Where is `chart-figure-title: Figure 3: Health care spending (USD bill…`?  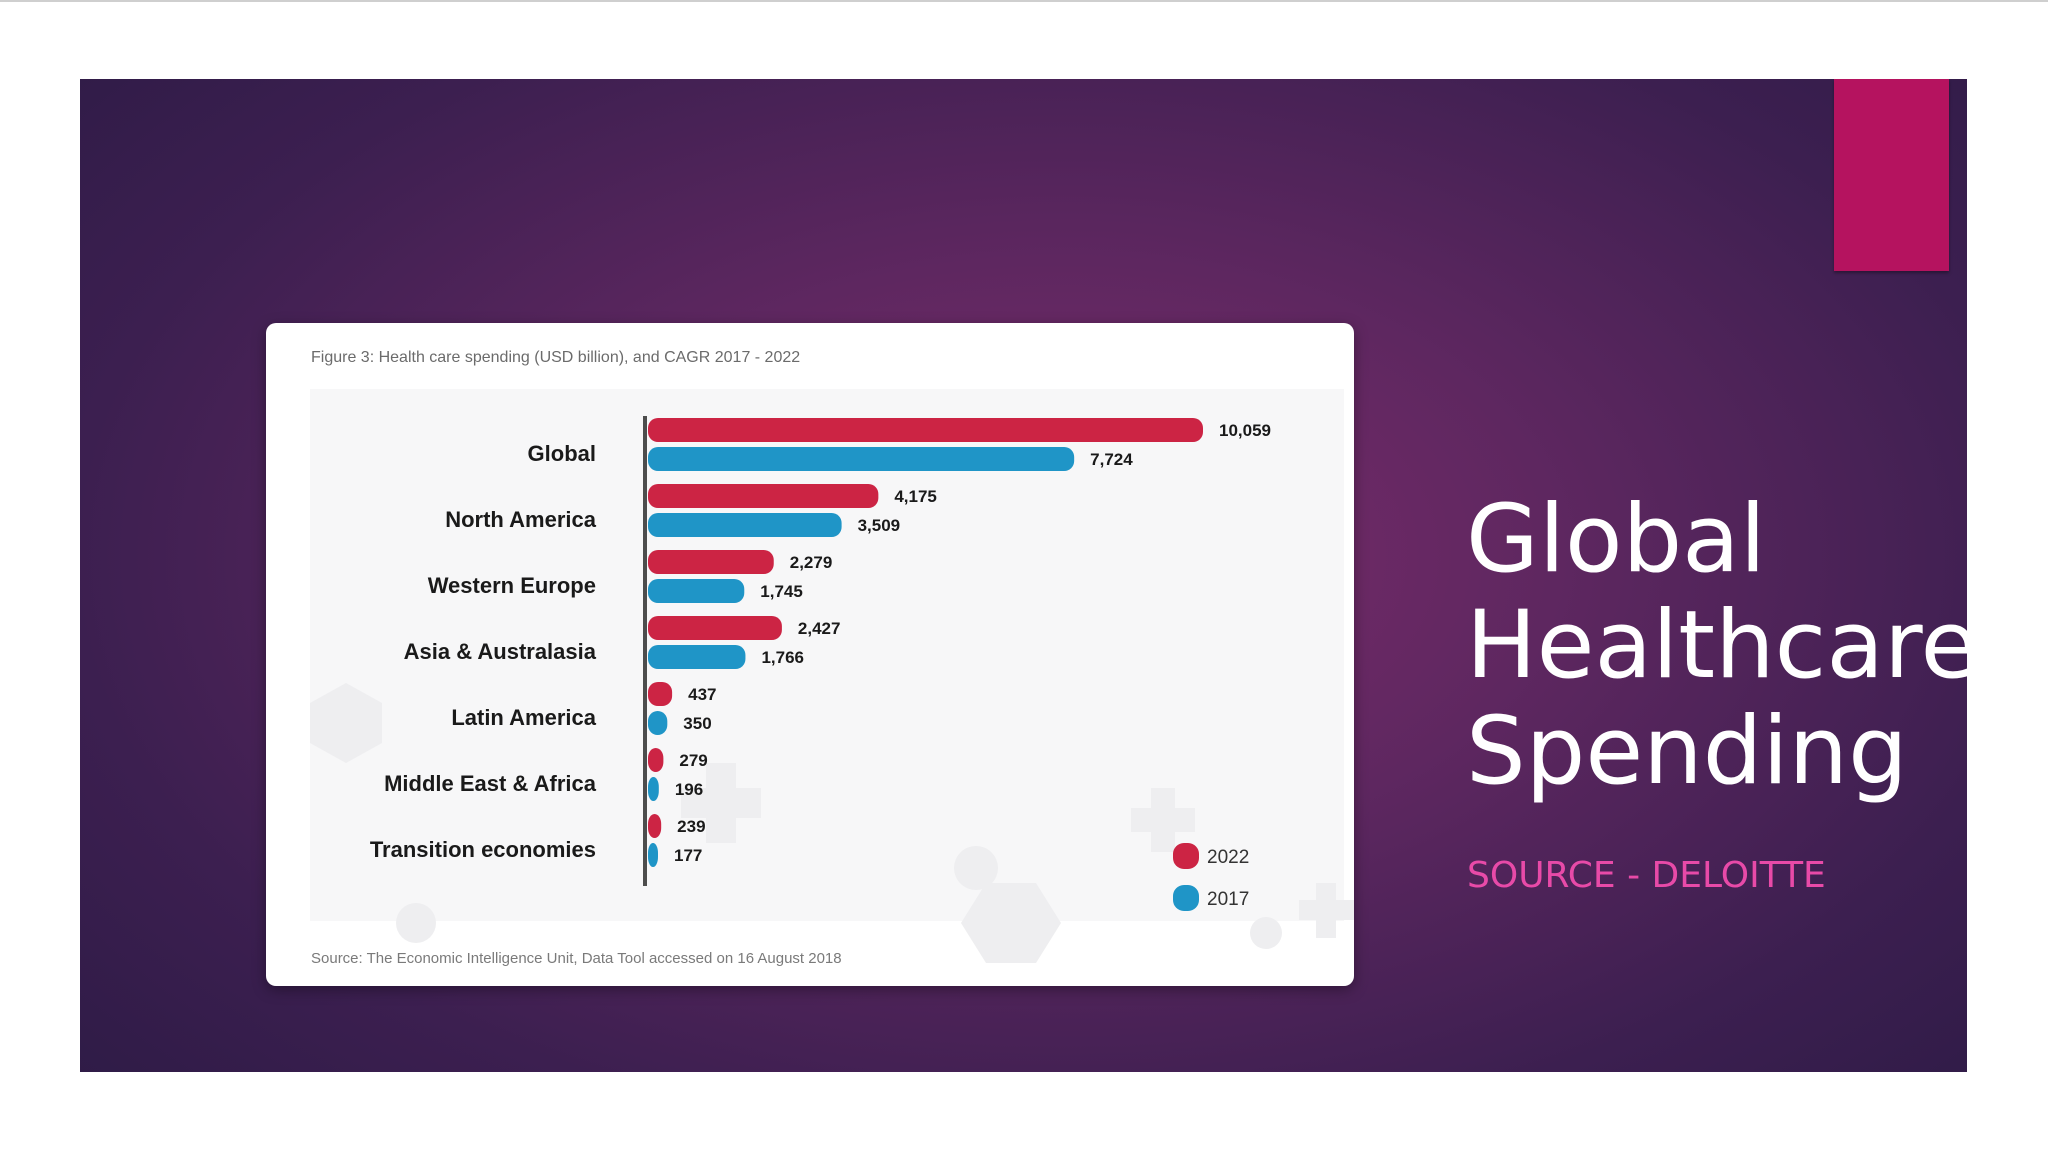 chart-figure-title: Figure 3: Health care spending (USD bill… is located at coordinates (555, 357).